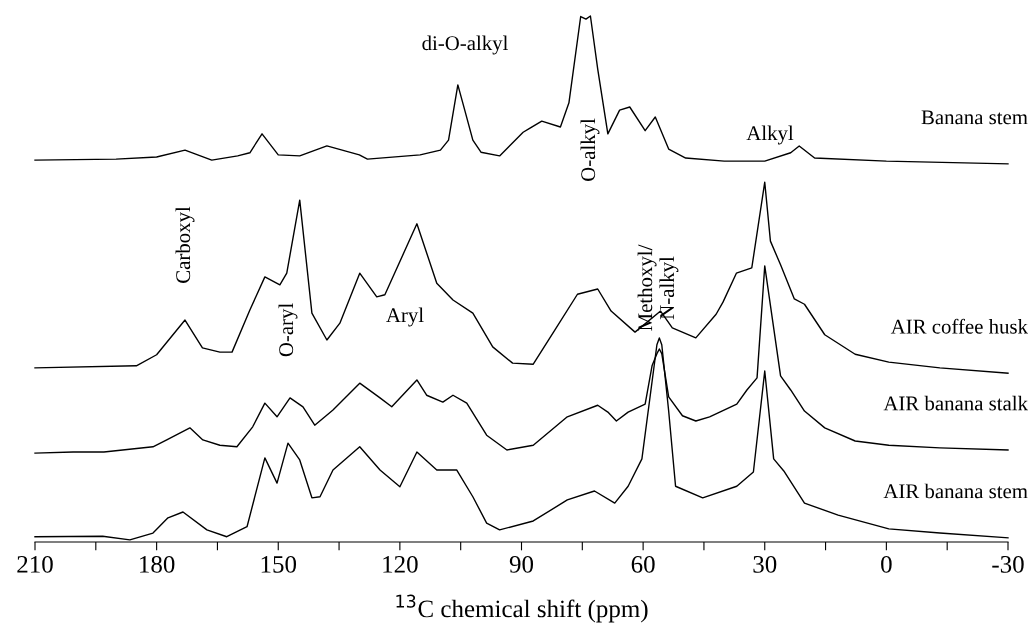 The width and height of the screenshot is (1032, 637). What do you see at coordinates (886, 564) in the screenshot?
I see `x-tick-label: 0` at bounding box center [886, 564].